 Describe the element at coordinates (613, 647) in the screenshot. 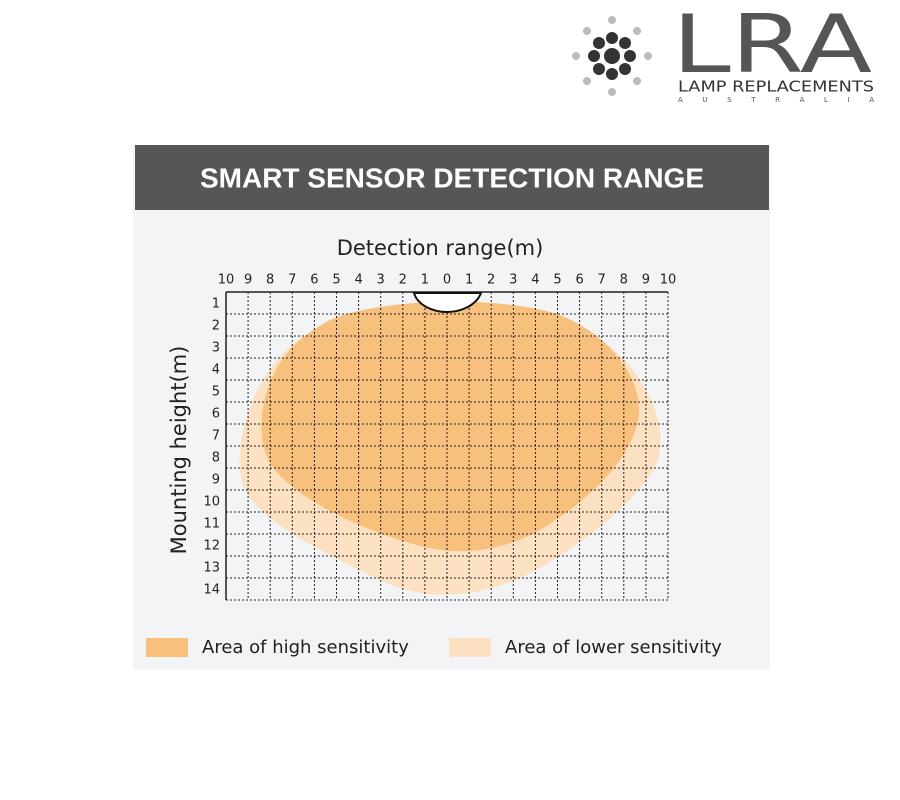

I see `legend-label: Area of lower sensitivity` at that location.